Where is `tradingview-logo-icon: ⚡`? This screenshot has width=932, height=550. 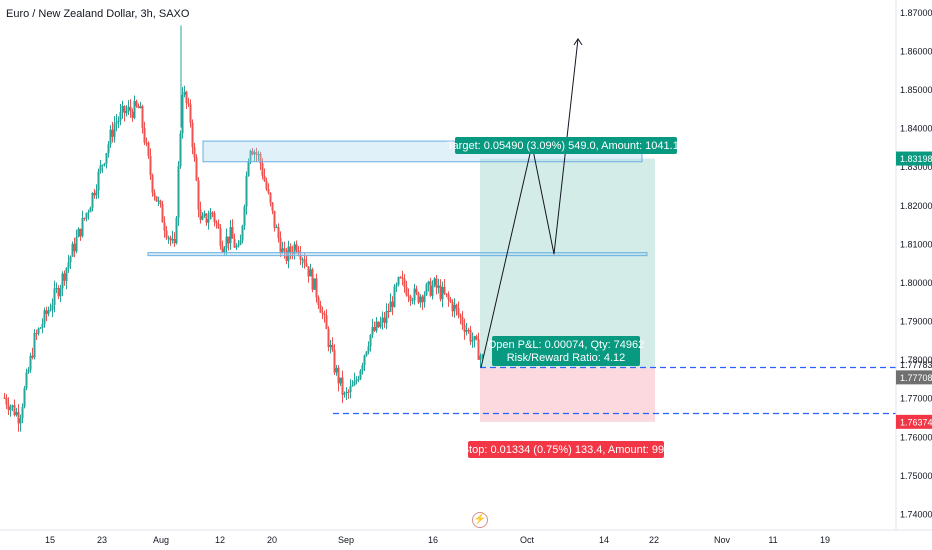 tradingview-logo-icon: ⚡ is located at coordinates (480, 520).